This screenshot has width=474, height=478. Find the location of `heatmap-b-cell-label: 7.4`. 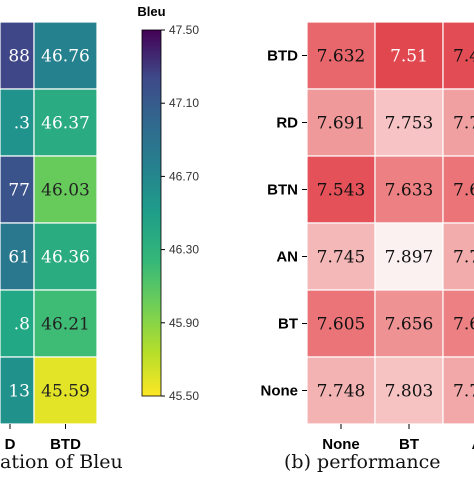

heatmap-b-cell-label: 7.4 is located at coordinates (463, 57).